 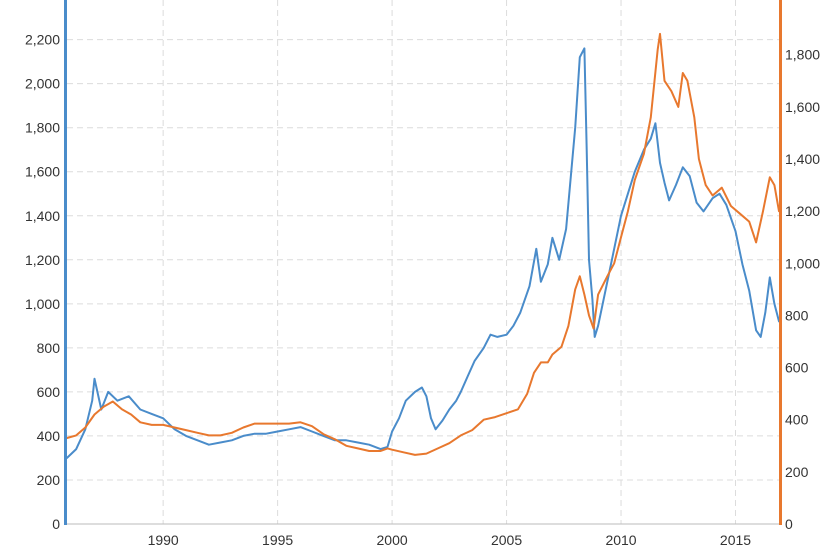 I want to click on left-y-tick-label: 800, so click(x=49, y=348).